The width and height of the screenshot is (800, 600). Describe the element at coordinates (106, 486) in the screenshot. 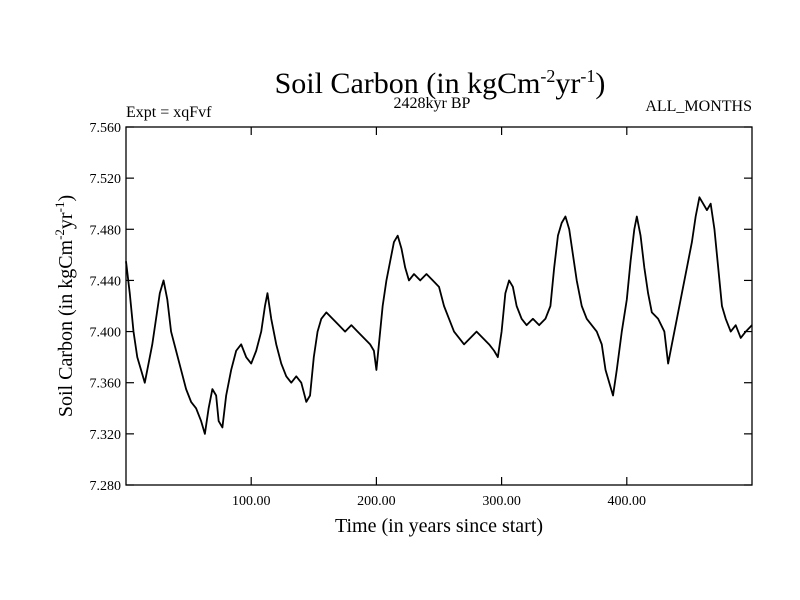

I see `y-tick-label: 7.280` at that location.